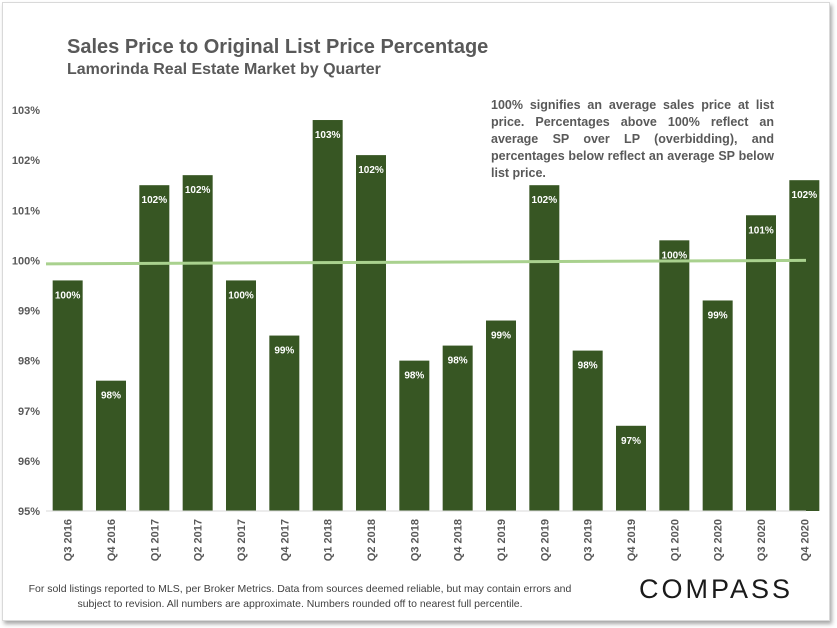  Describe the element at coordinates (328, 135) in the screenshot. I see `bar-data-label: 103%` at that location.